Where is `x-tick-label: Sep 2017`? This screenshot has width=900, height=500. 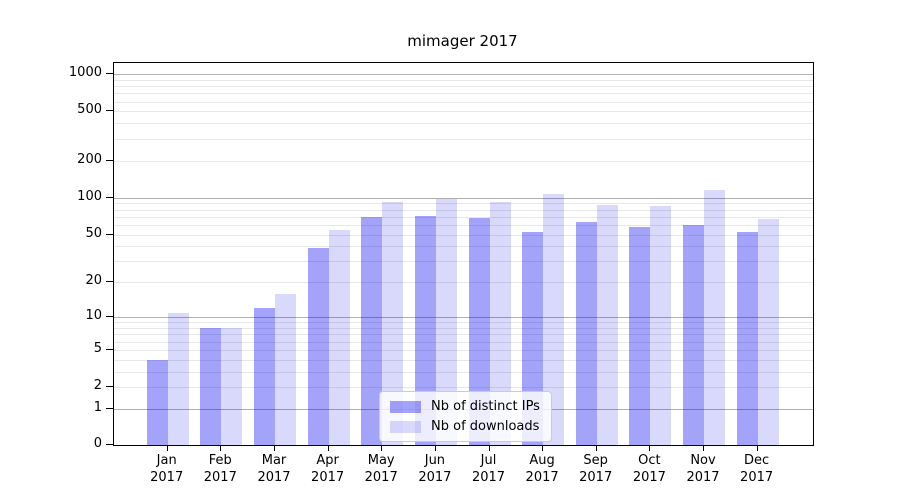
x-tick-label: Sep 2017 is located at coordinates (596, 469).